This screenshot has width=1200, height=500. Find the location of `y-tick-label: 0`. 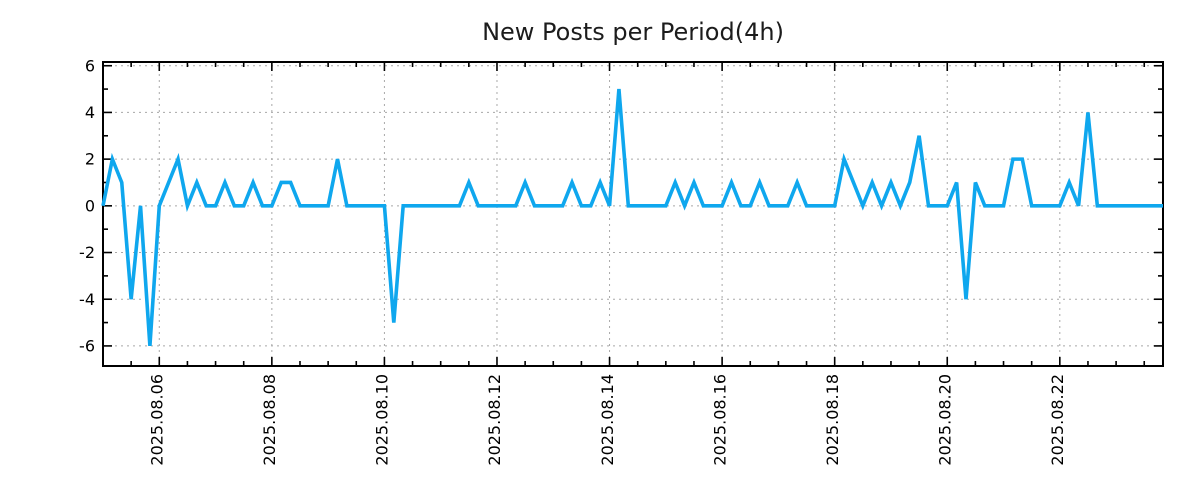

y-tick-label: 0 is located at coordinates (90, 205).